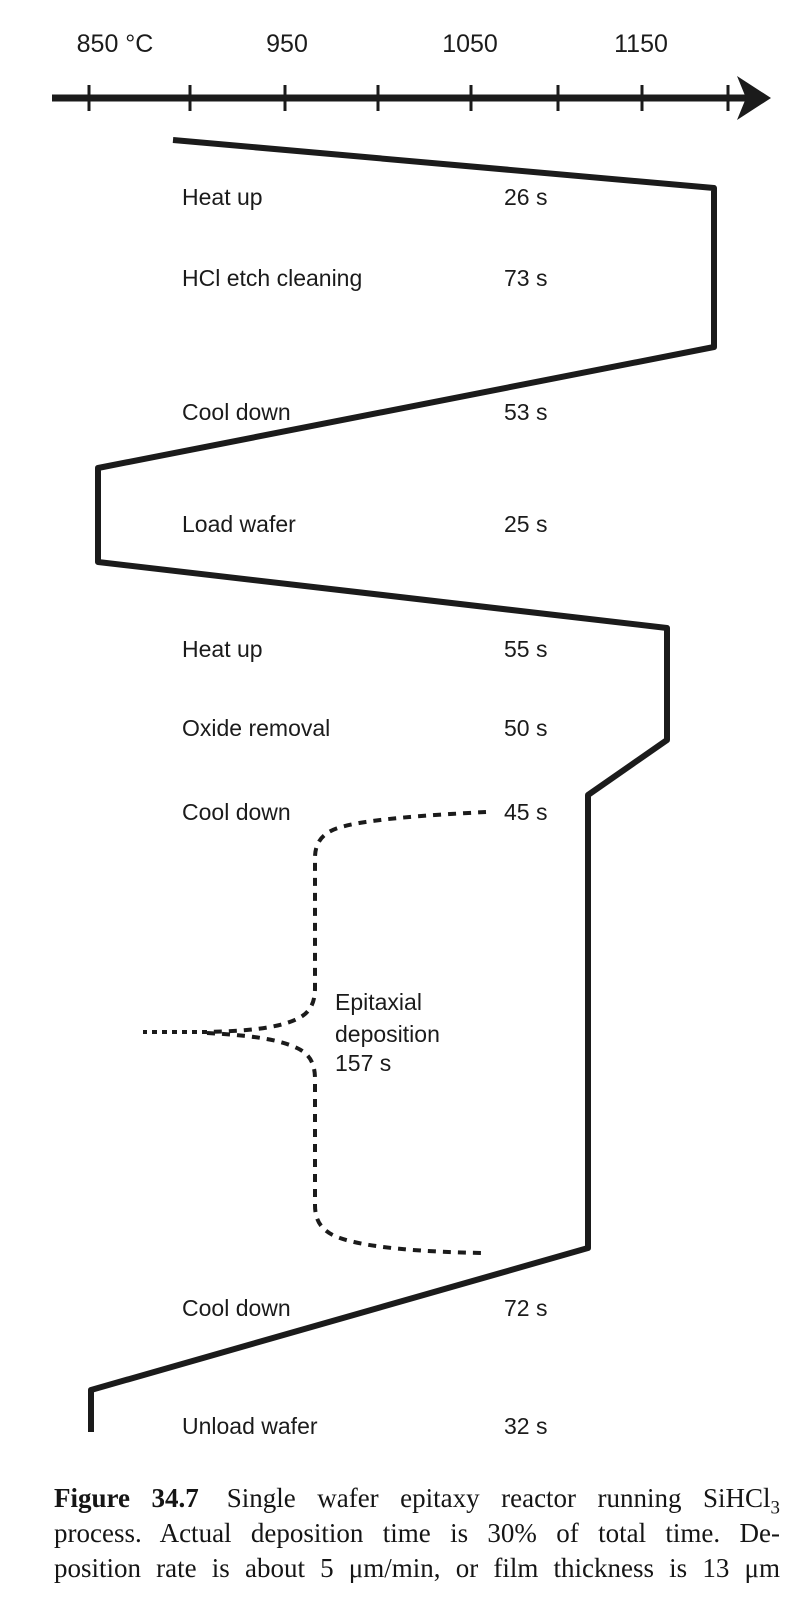  I want to click on epitaxial-brace-upper, so click(346, 922).